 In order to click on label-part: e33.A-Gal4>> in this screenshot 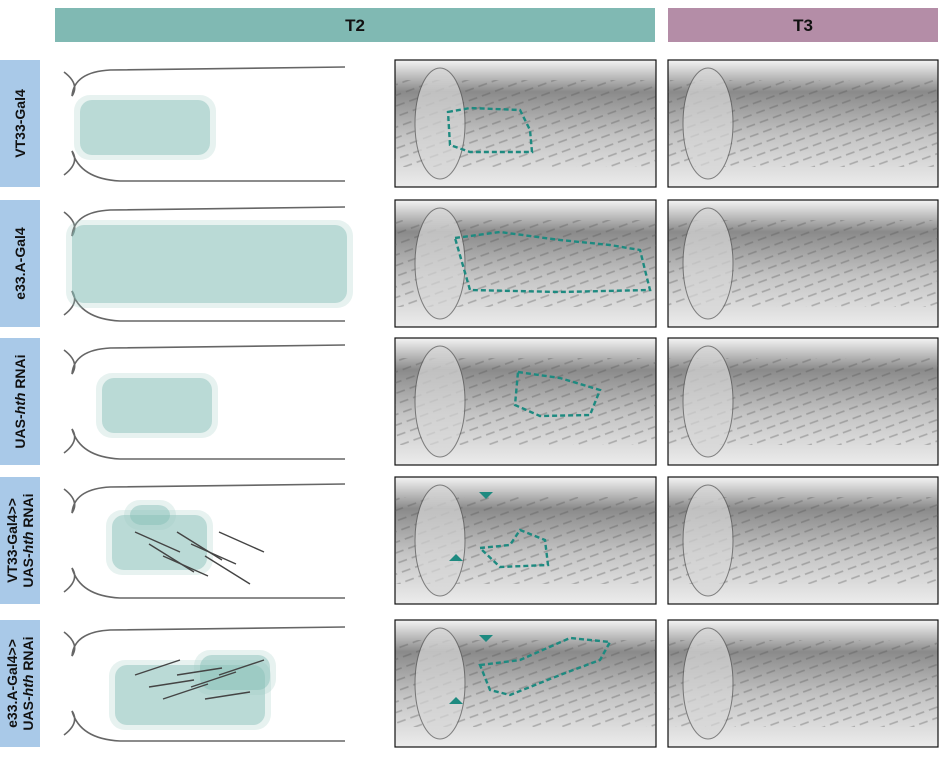, I will do `click(12, 683)`.